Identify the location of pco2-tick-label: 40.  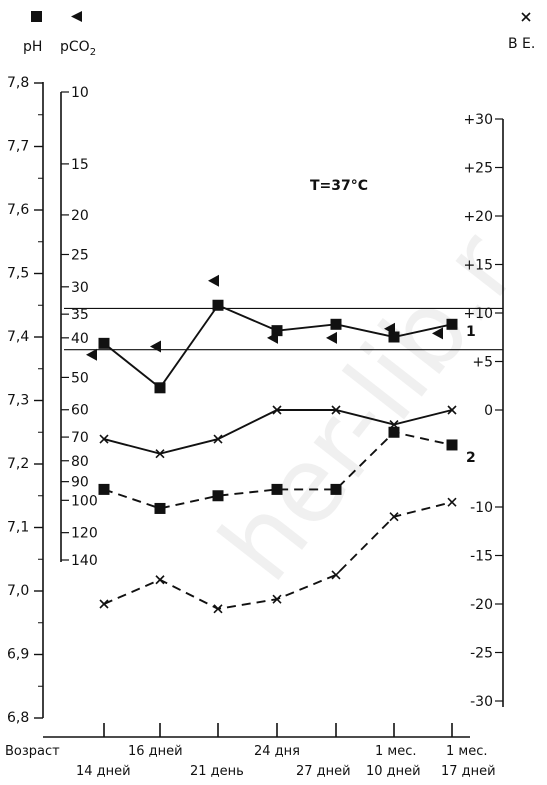
(80, 339).